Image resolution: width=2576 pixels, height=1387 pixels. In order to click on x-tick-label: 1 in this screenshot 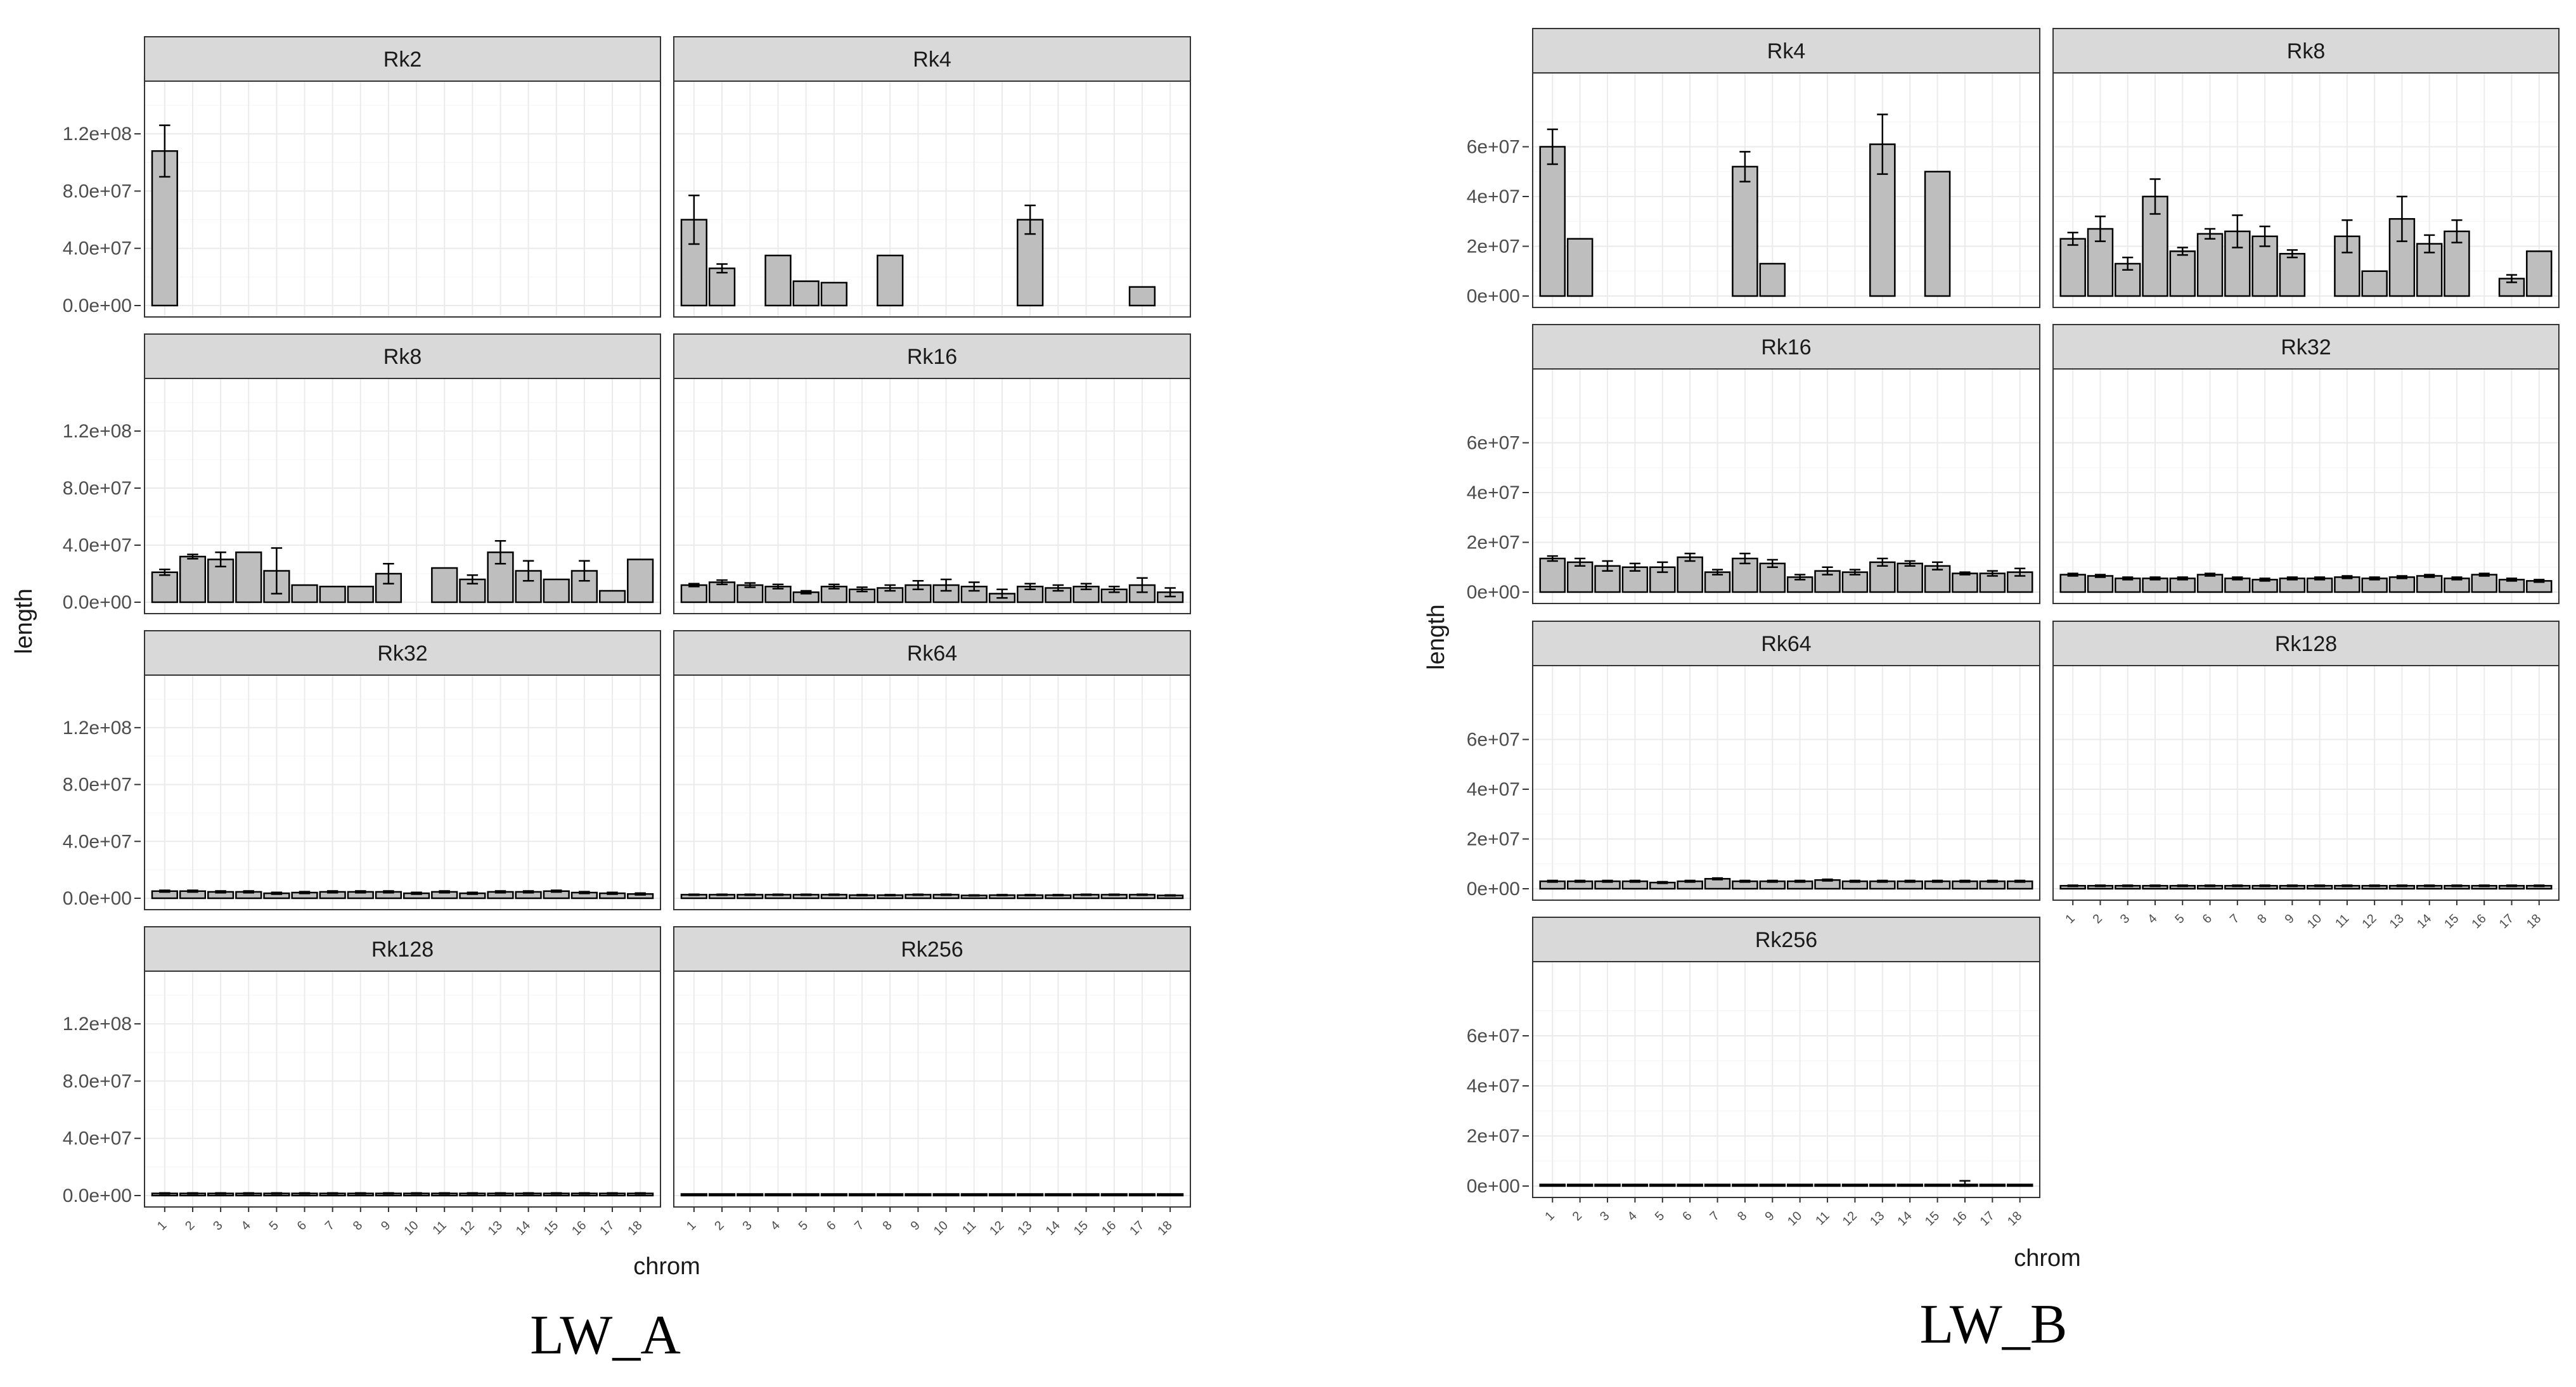, I will do `click(1549, 1216)`.